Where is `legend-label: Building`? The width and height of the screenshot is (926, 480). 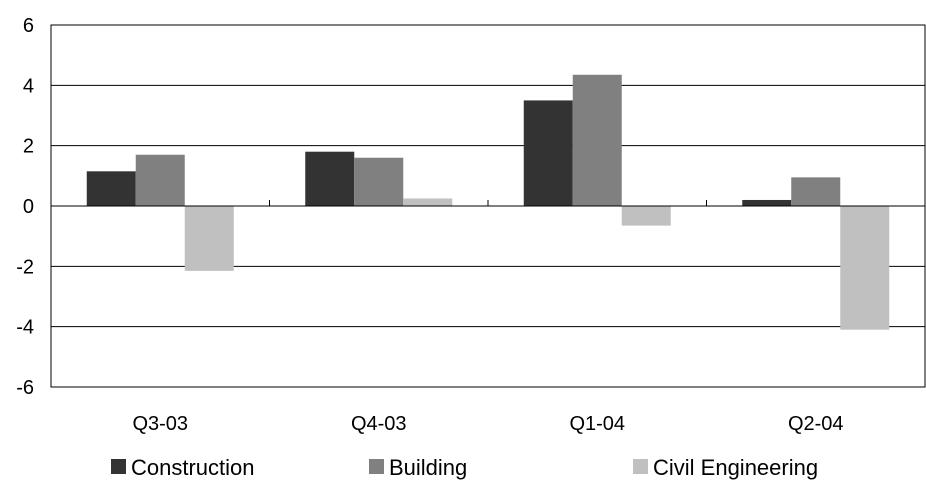
legend-label: Building is located at coordinates (428, 467).